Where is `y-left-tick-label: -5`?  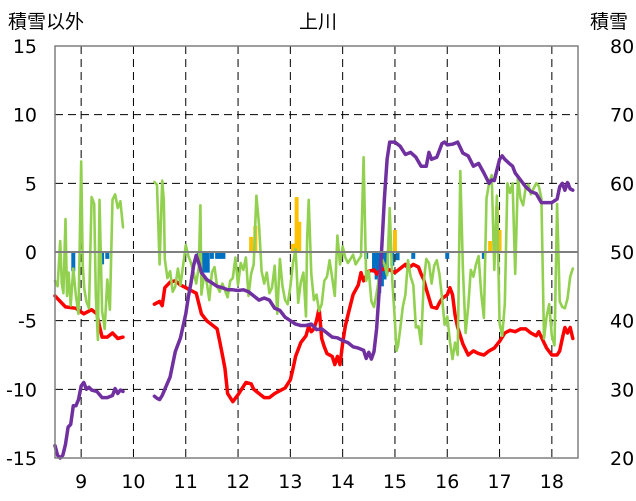 y-left-tick-label: -5 is located at coordinates (27, 322).